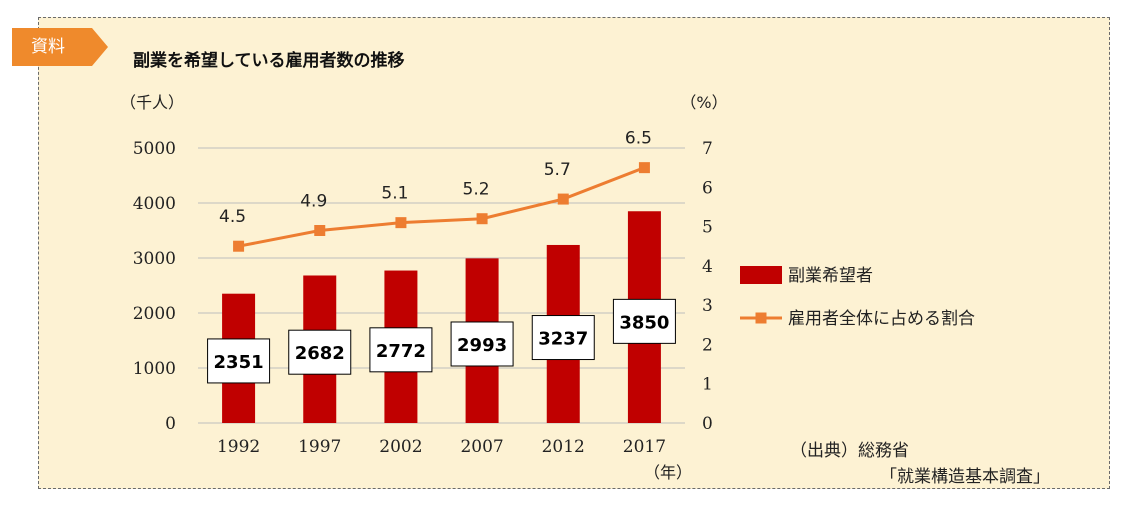 This screenshot has height=506, width=1123. Describe the element at coordinates (154, 314) in the screenshot. I see `y-tick-label: 2000` at that location.